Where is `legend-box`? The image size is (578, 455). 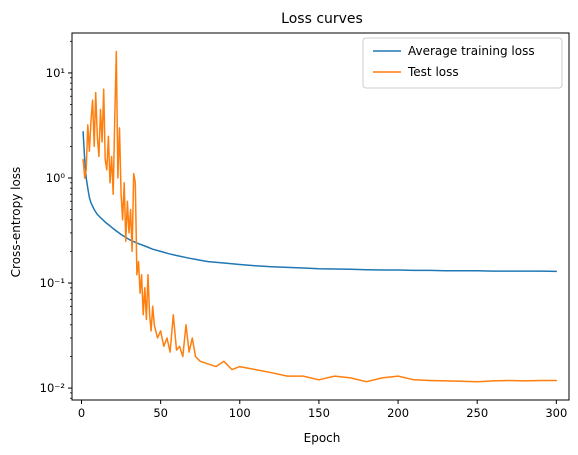
legend-box is located at coordinates (462, 63).